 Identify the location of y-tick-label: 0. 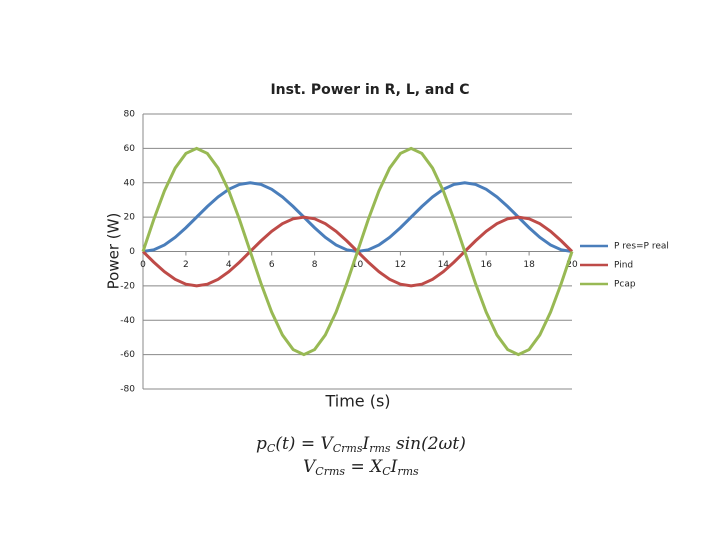
(132, 252).